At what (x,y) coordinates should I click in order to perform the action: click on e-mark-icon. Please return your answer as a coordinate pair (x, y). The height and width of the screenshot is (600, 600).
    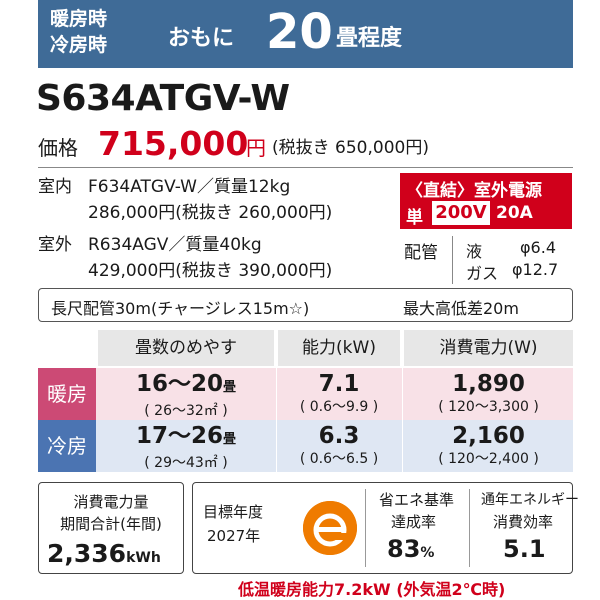
    Looking at the image, I should click on (330, 528).